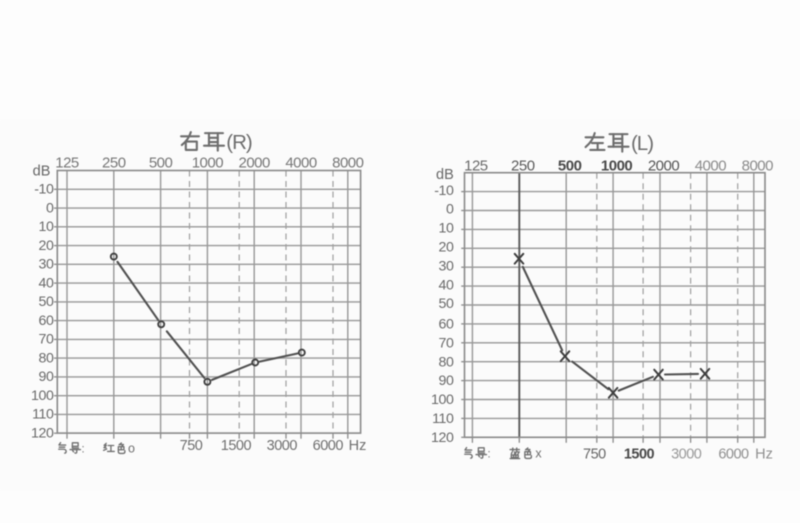  What do you see at coordinates (642, 143) in the screenshot?
I see `svg-text: (L)` at bounding box center [642, 143].